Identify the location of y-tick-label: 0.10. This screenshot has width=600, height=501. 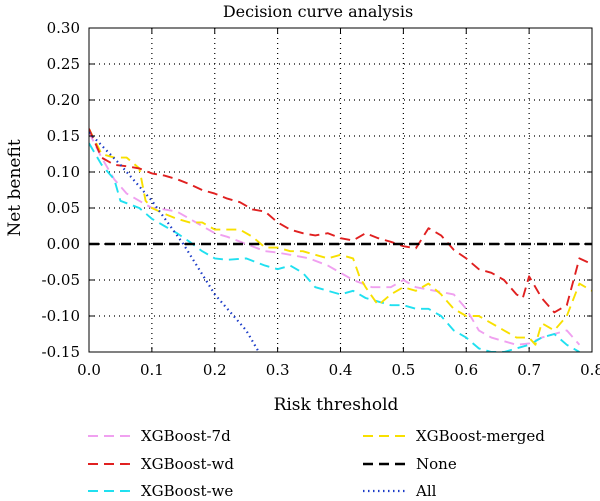
(63, 172).